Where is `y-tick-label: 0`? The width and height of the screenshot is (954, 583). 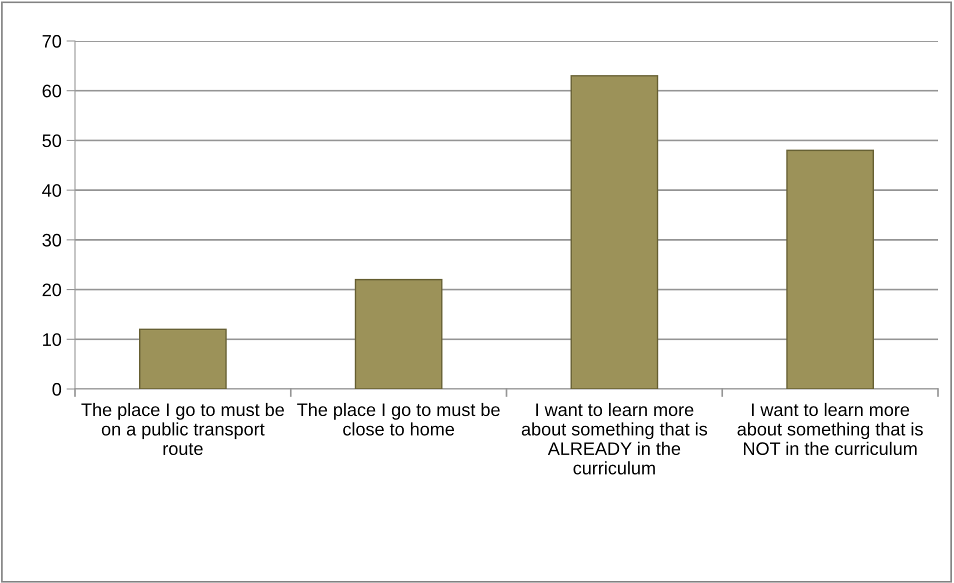 y-tick-label: 0 is located at coordinates (57, 389).